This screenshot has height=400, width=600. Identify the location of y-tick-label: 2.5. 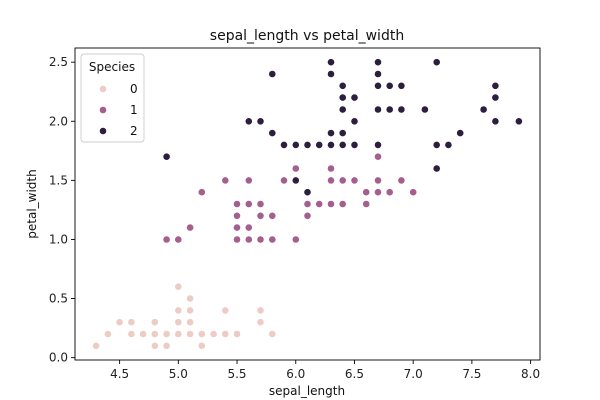
(58, 62).